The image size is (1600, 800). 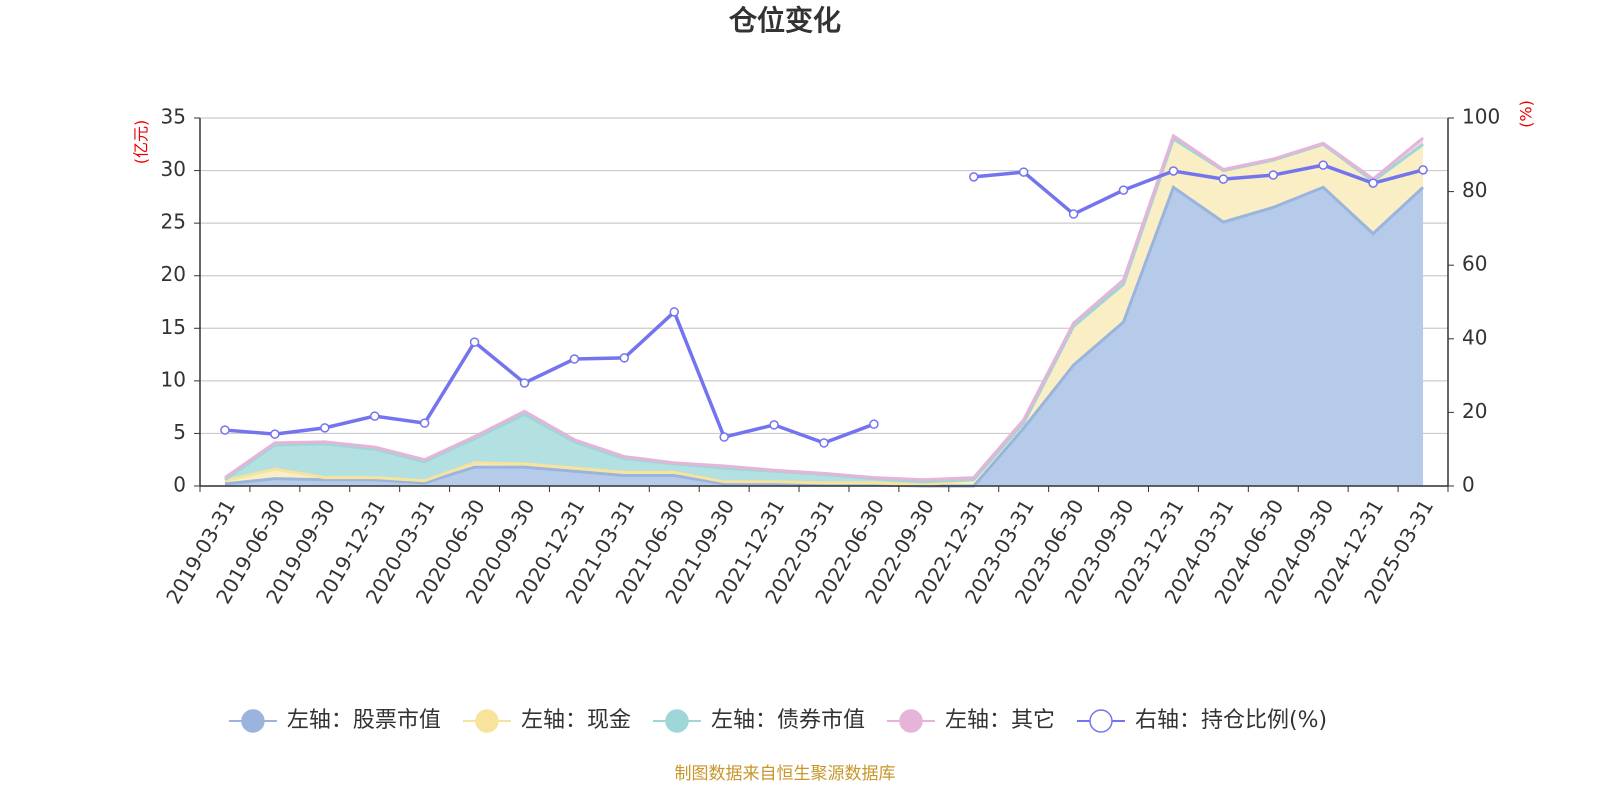 What do you see at coordinates (788, 720) in the screenshot?
I see `legend-label: 左轴：债券市值` at bounding box center [788, 720].